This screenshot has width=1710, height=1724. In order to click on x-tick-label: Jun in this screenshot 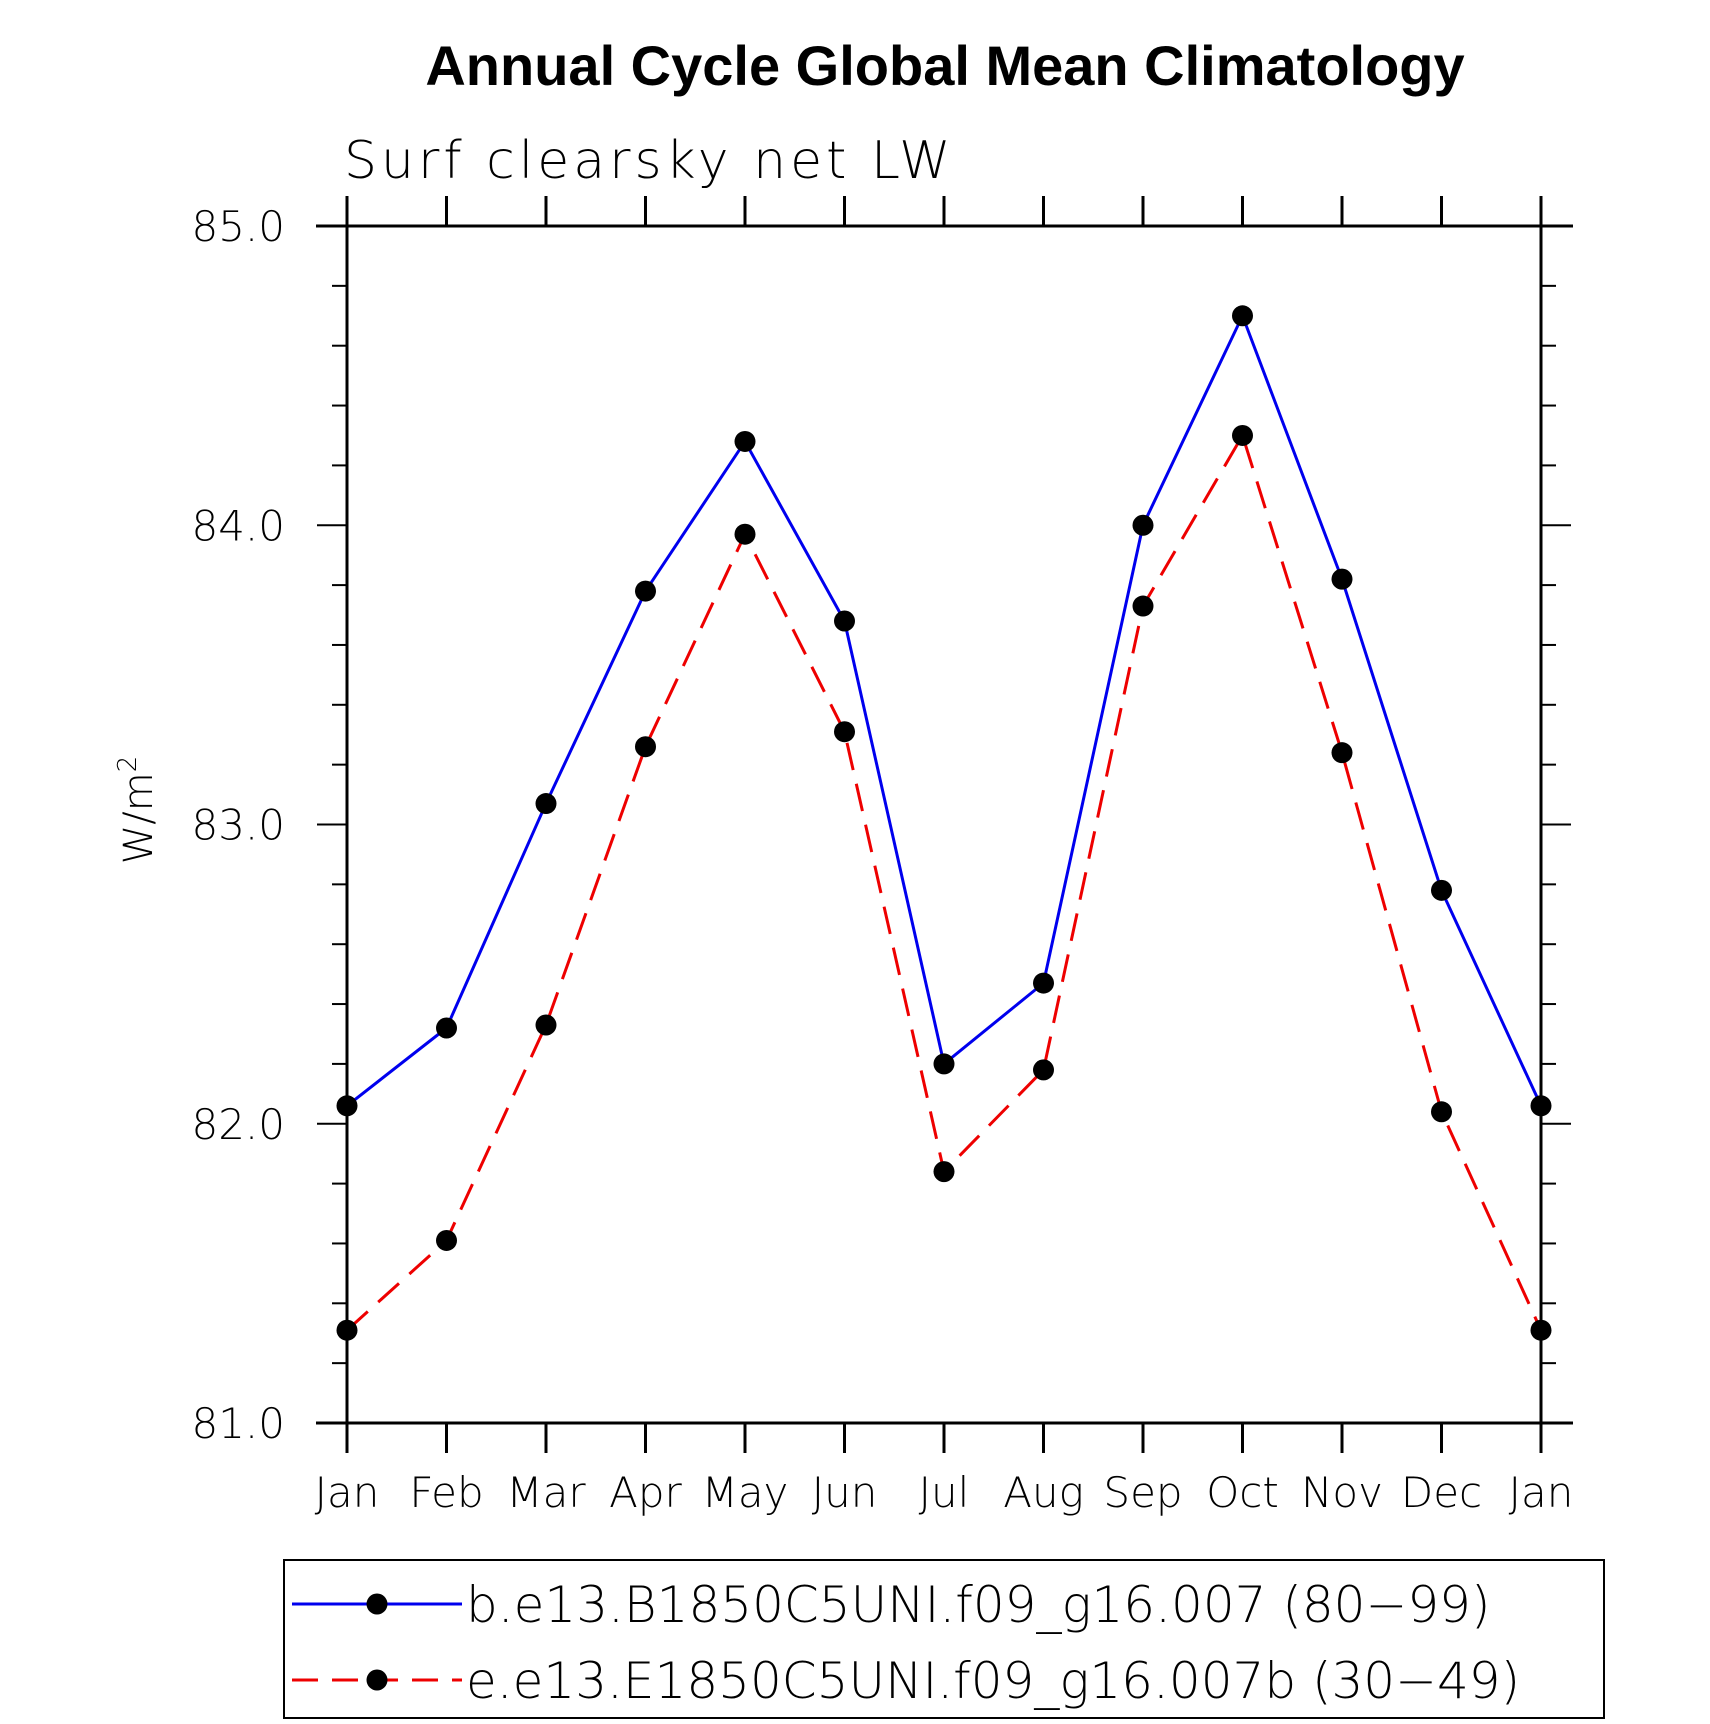, I will do `click(845, 1492)`.